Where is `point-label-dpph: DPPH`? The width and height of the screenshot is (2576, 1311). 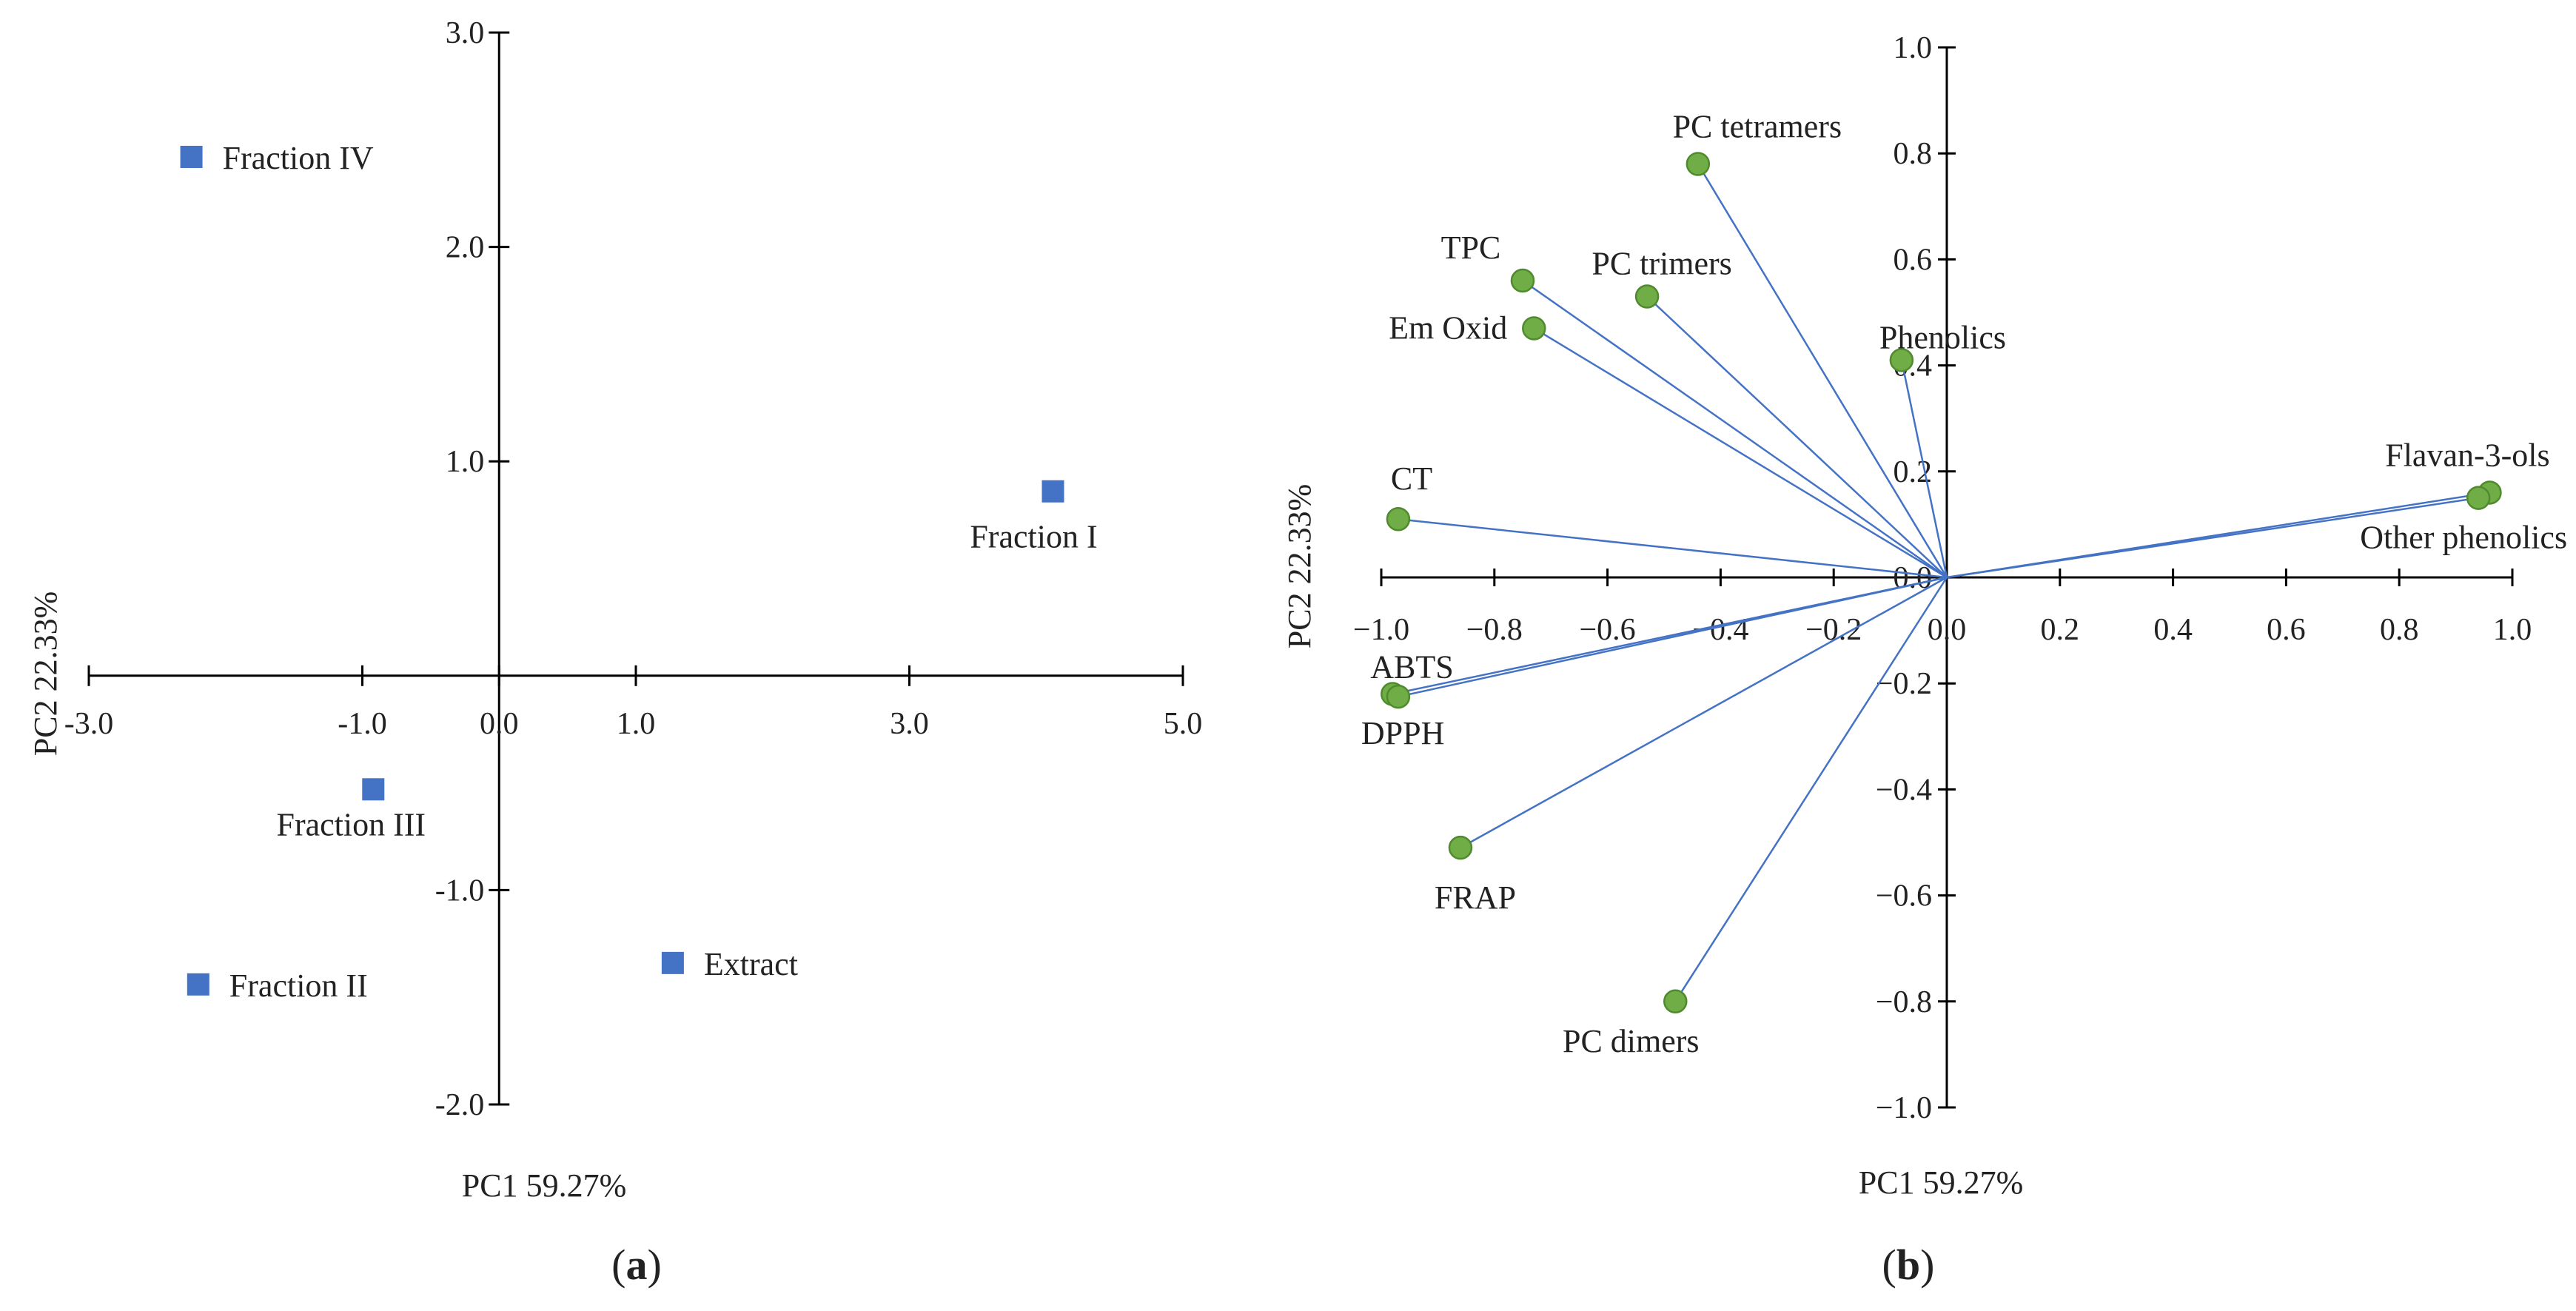
point-label-dpph: DPPH is located at coordinates (1403, 733).